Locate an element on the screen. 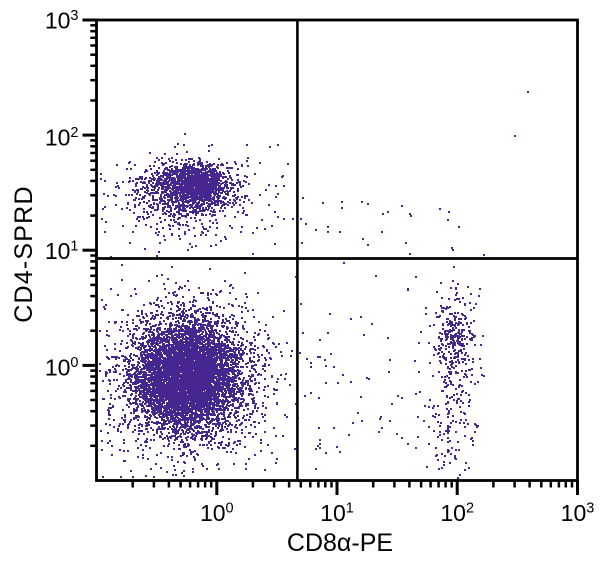  svg-text: CD8α-PE is located at coordinates (340, 543).